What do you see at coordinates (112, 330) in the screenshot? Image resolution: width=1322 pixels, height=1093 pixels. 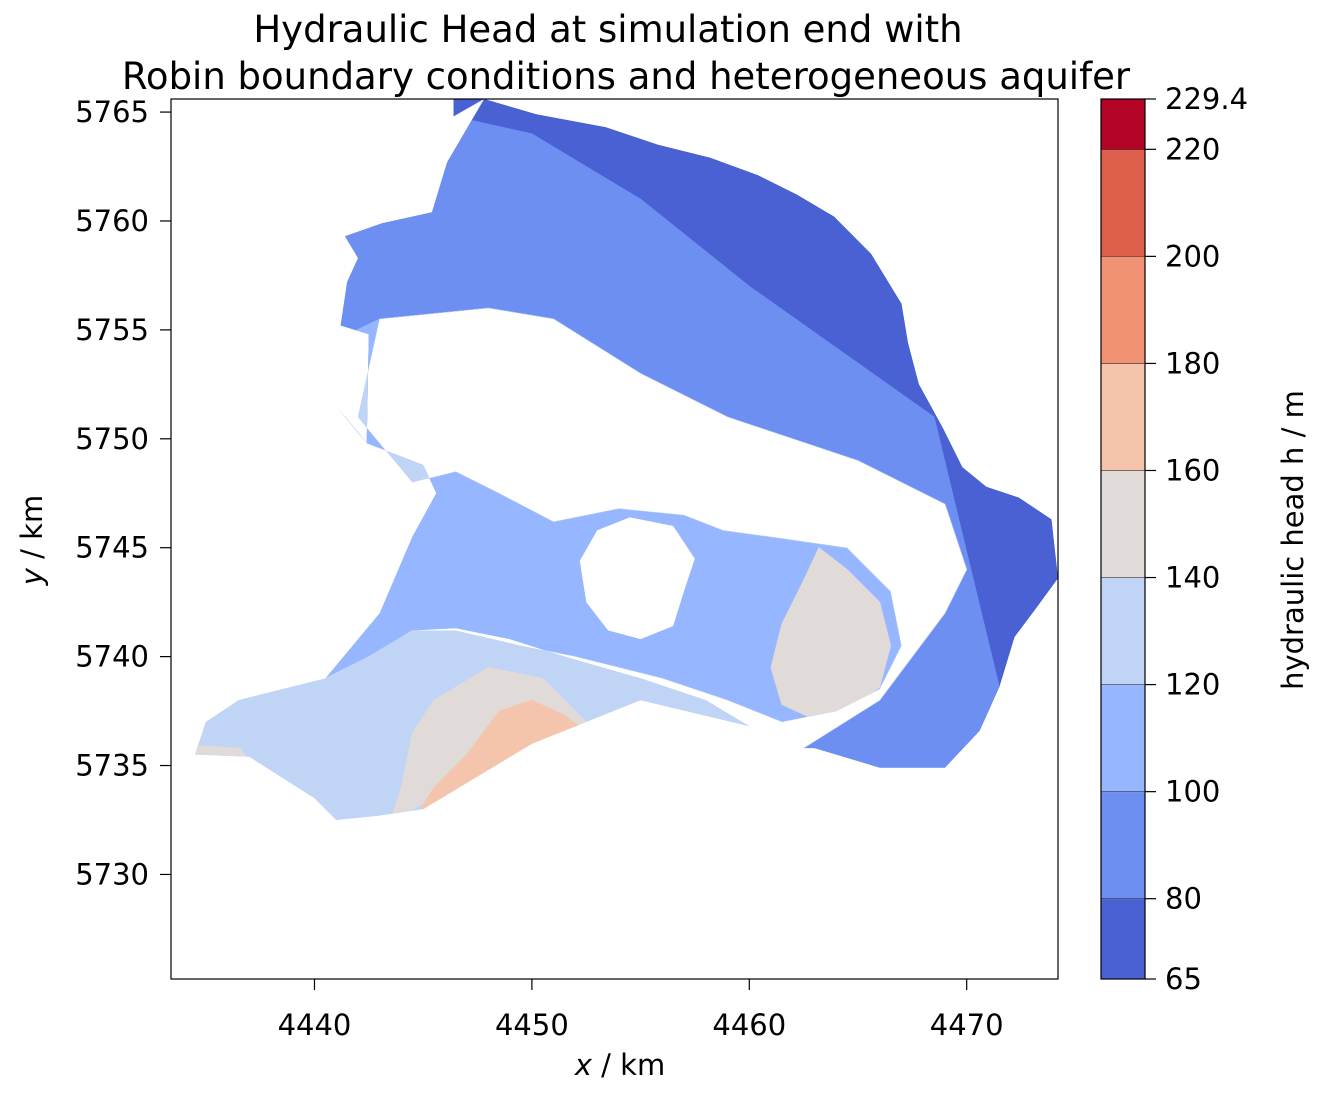 I see `y-tick-label: 5755` at bounding box center [112, 330].